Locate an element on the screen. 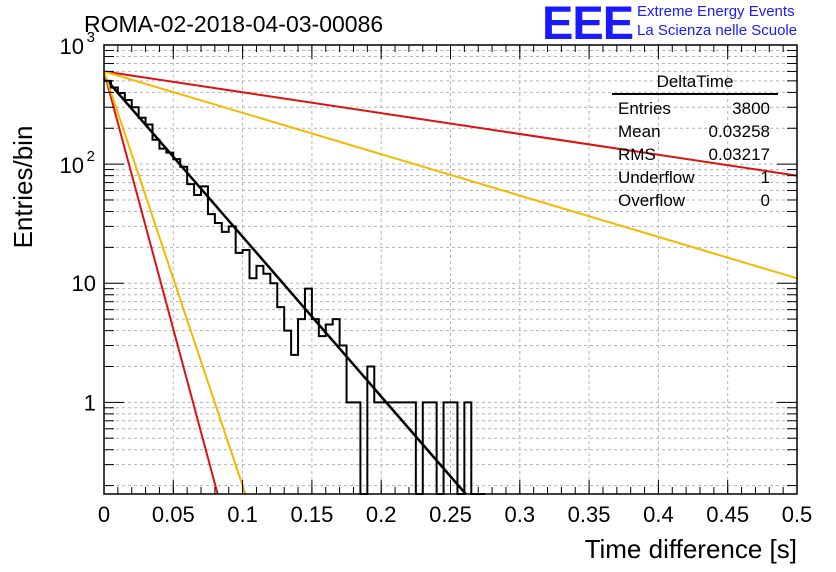 This screenshot has width=836, height=572. stats-title: DeltaTime is located at coordinates (695, 83).